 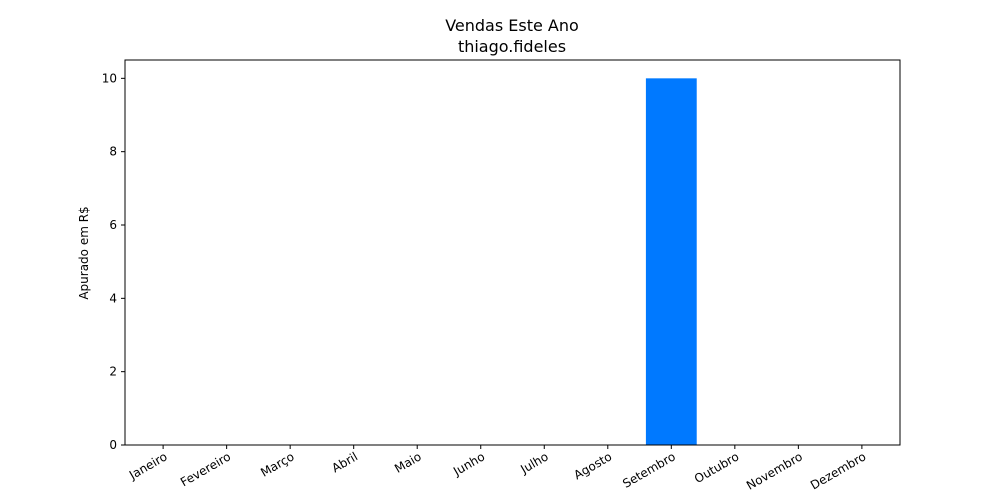 What do you see at coordinates (592, 465) in the screenshot?
I see `x-tick-label: Agosto` at bounding box center [592, 465].